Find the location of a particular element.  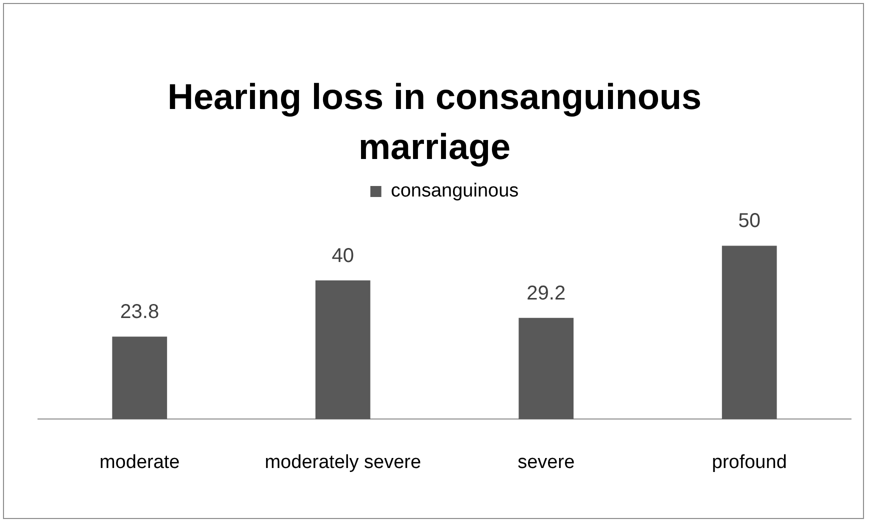

x-tick-label: severe is located at coordinates (546, 462).